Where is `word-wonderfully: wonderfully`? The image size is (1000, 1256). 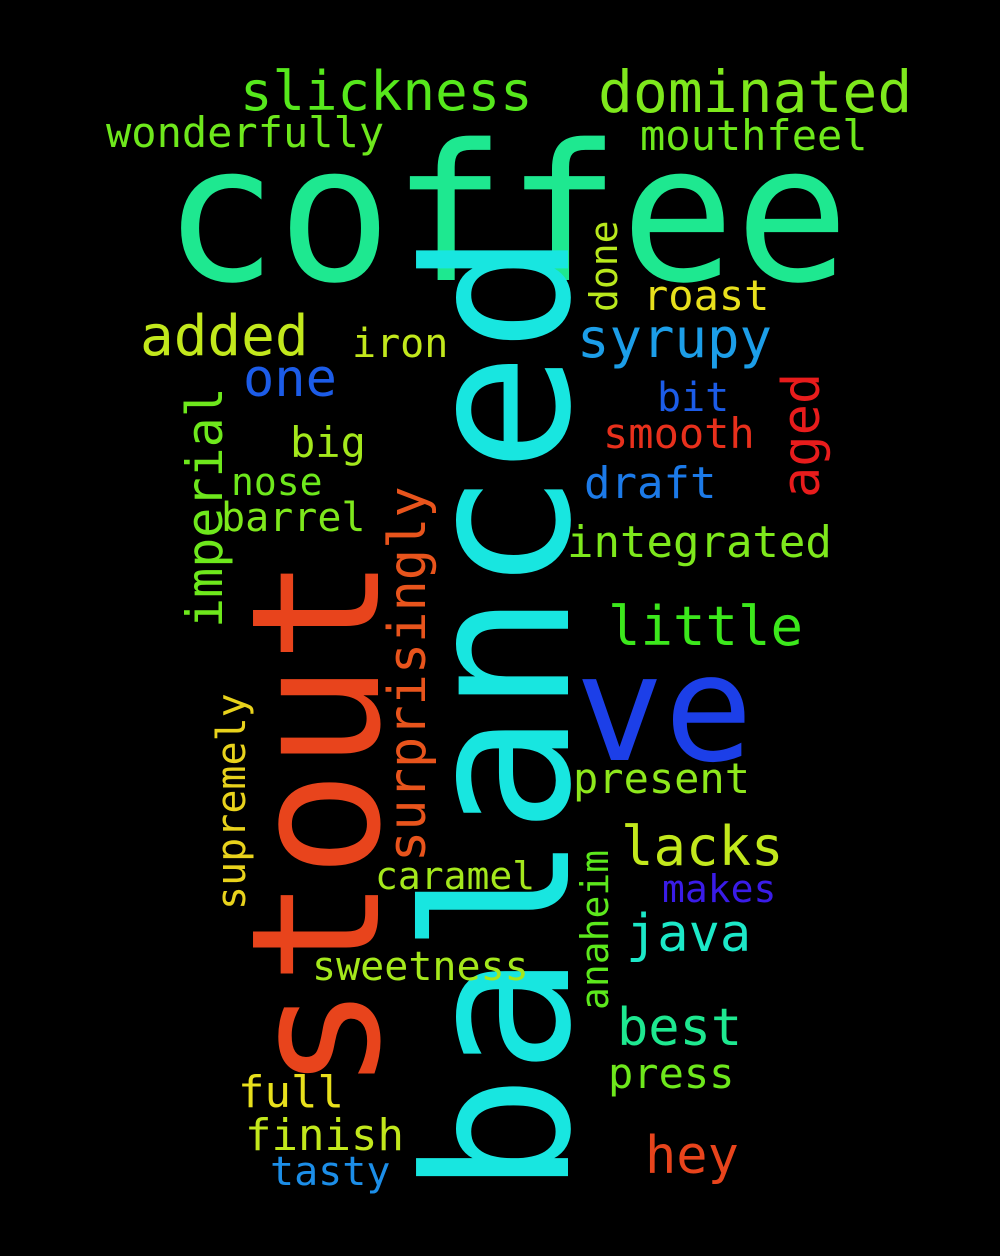 word-wonderfully: wonderfully is located at coordinates (245, 132).